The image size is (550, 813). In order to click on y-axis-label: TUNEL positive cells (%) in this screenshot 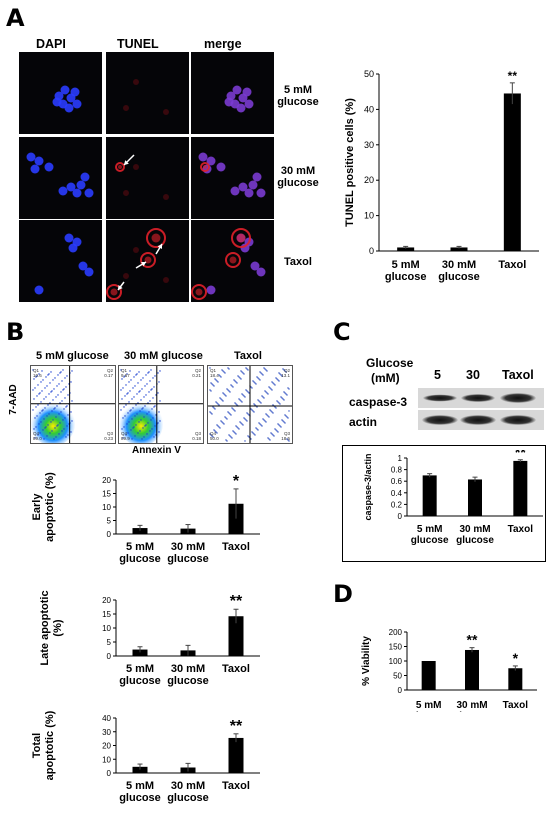, I will do `click(350, 162)`.